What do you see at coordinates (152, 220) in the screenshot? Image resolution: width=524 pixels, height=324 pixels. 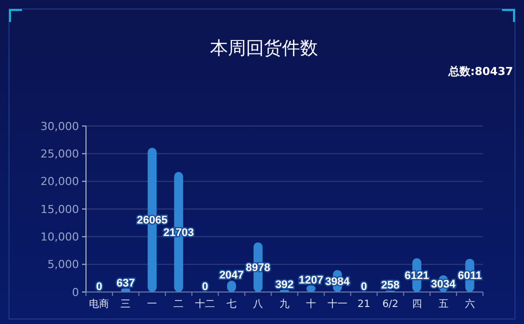 I see `data-label: 26065` at bounding box center [152, 220].